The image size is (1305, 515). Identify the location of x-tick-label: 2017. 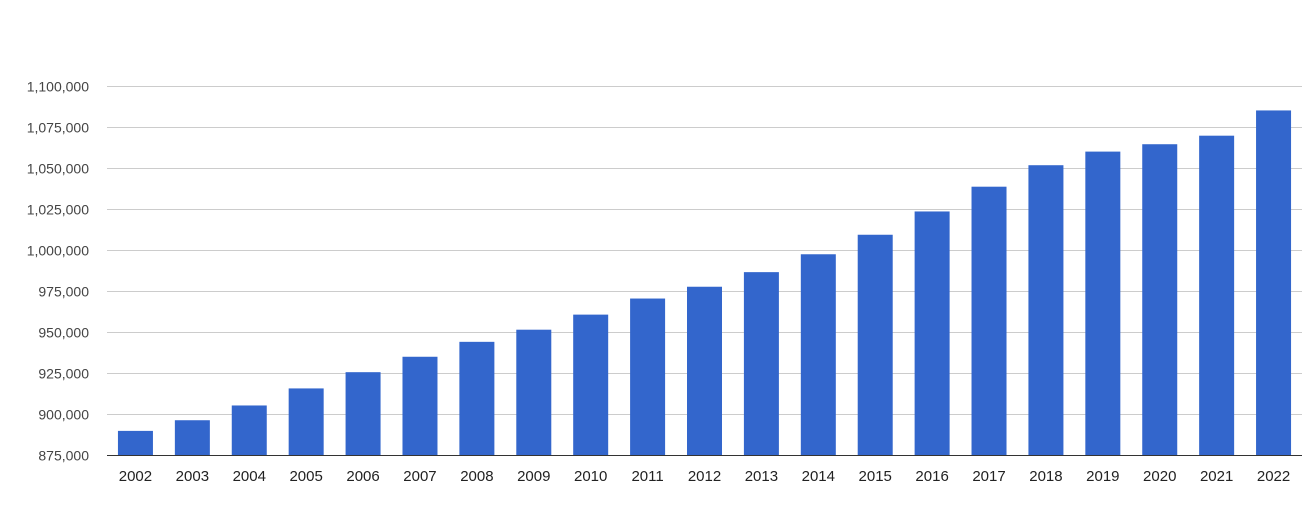
(988, 476).